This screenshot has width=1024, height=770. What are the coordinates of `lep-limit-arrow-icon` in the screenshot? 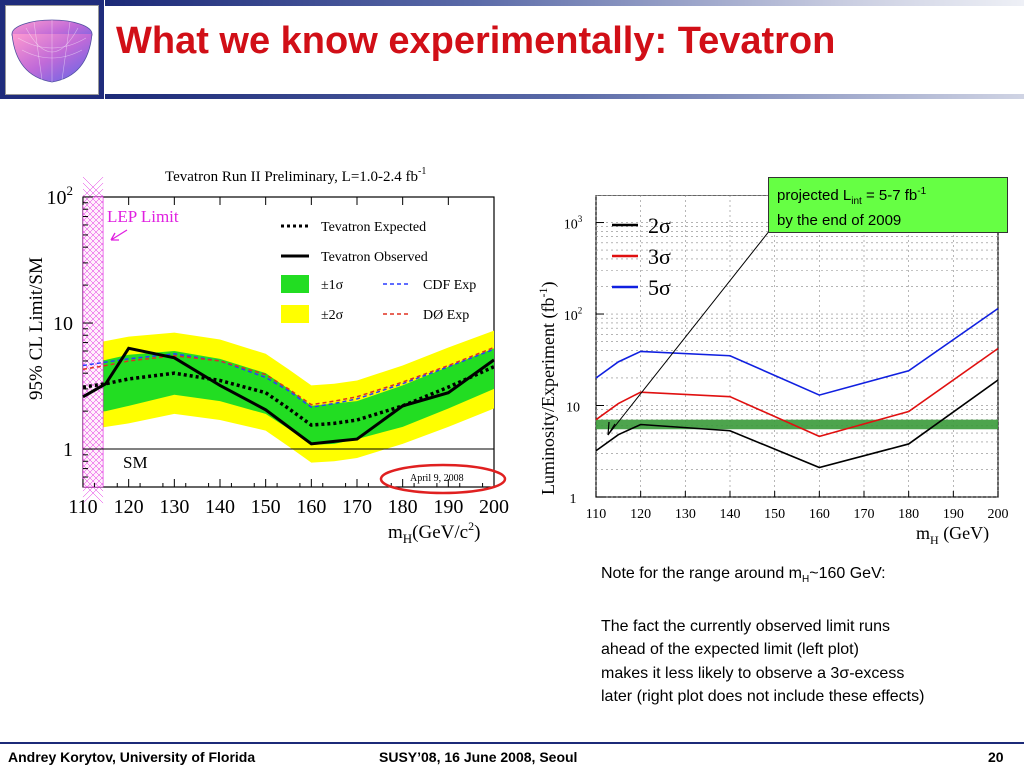 It's located at (119, 235).